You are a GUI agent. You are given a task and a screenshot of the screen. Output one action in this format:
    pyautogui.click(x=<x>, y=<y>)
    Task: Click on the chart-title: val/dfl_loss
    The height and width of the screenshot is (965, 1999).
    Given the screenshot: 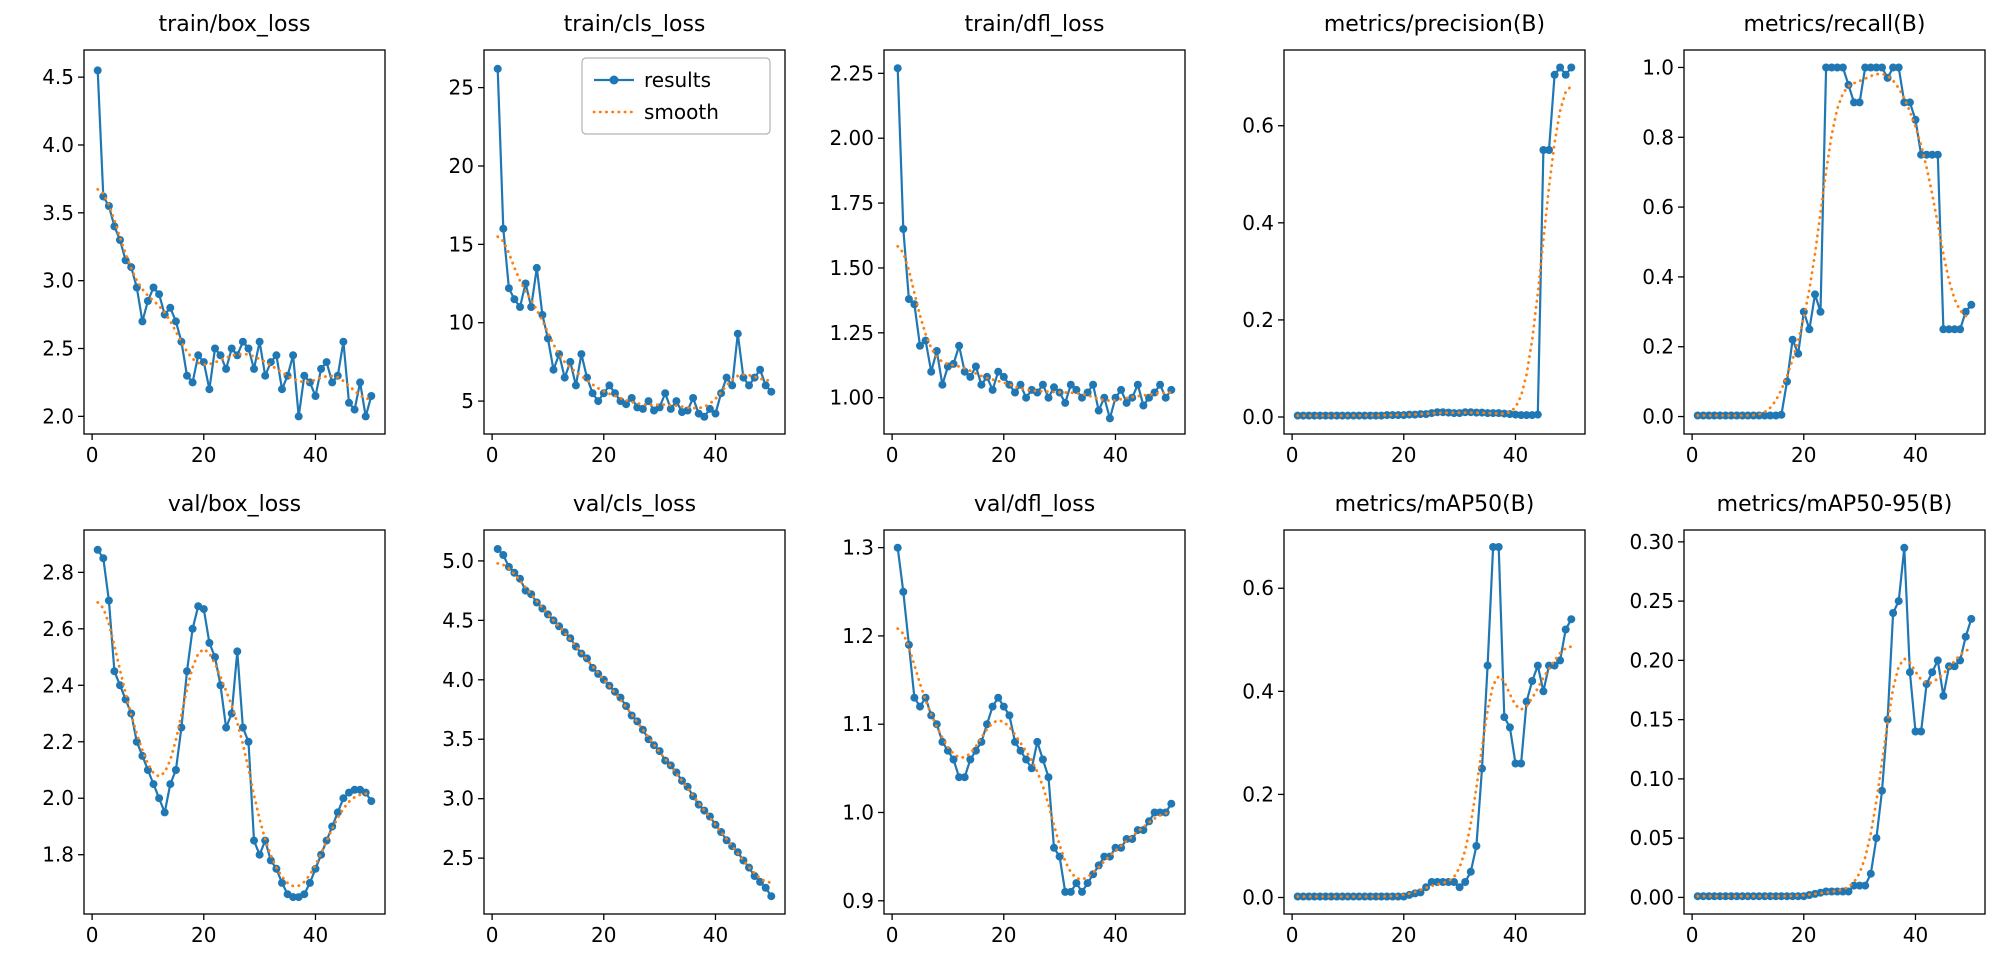 What is the action you would take?
    pyautogui.click(x=1034, y=504)
    